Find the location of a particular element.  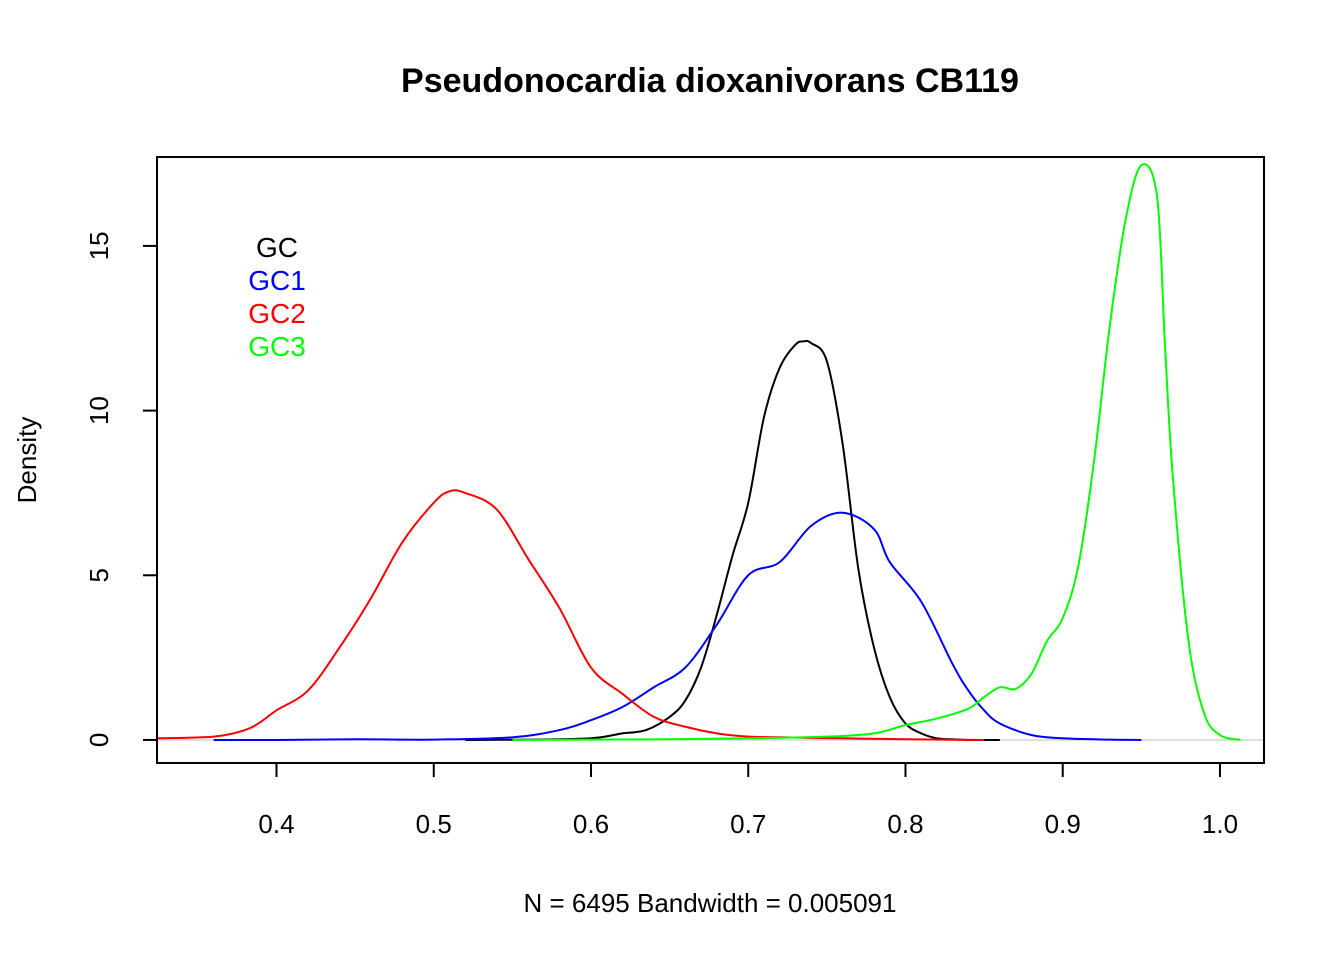

legend-entry-gc: GC is located at coordinates (277, 247).